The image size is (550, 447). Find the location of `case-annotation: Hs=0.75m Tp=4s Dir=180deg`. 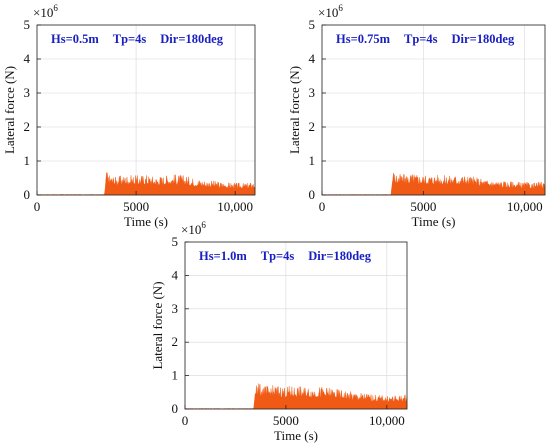

case-annotation: Hs=0.75m Tp=4s Dir=180deg is located at coordinates (425, 39).